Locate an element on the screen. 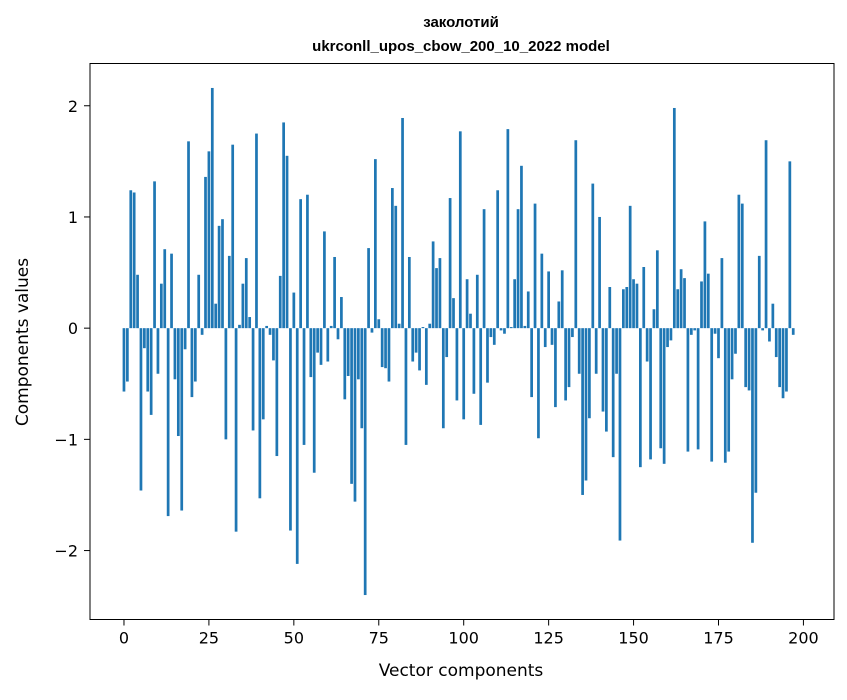 This screenshot has width=847, height=700. chart-title: заколотий is located at coordinates (461, 22).